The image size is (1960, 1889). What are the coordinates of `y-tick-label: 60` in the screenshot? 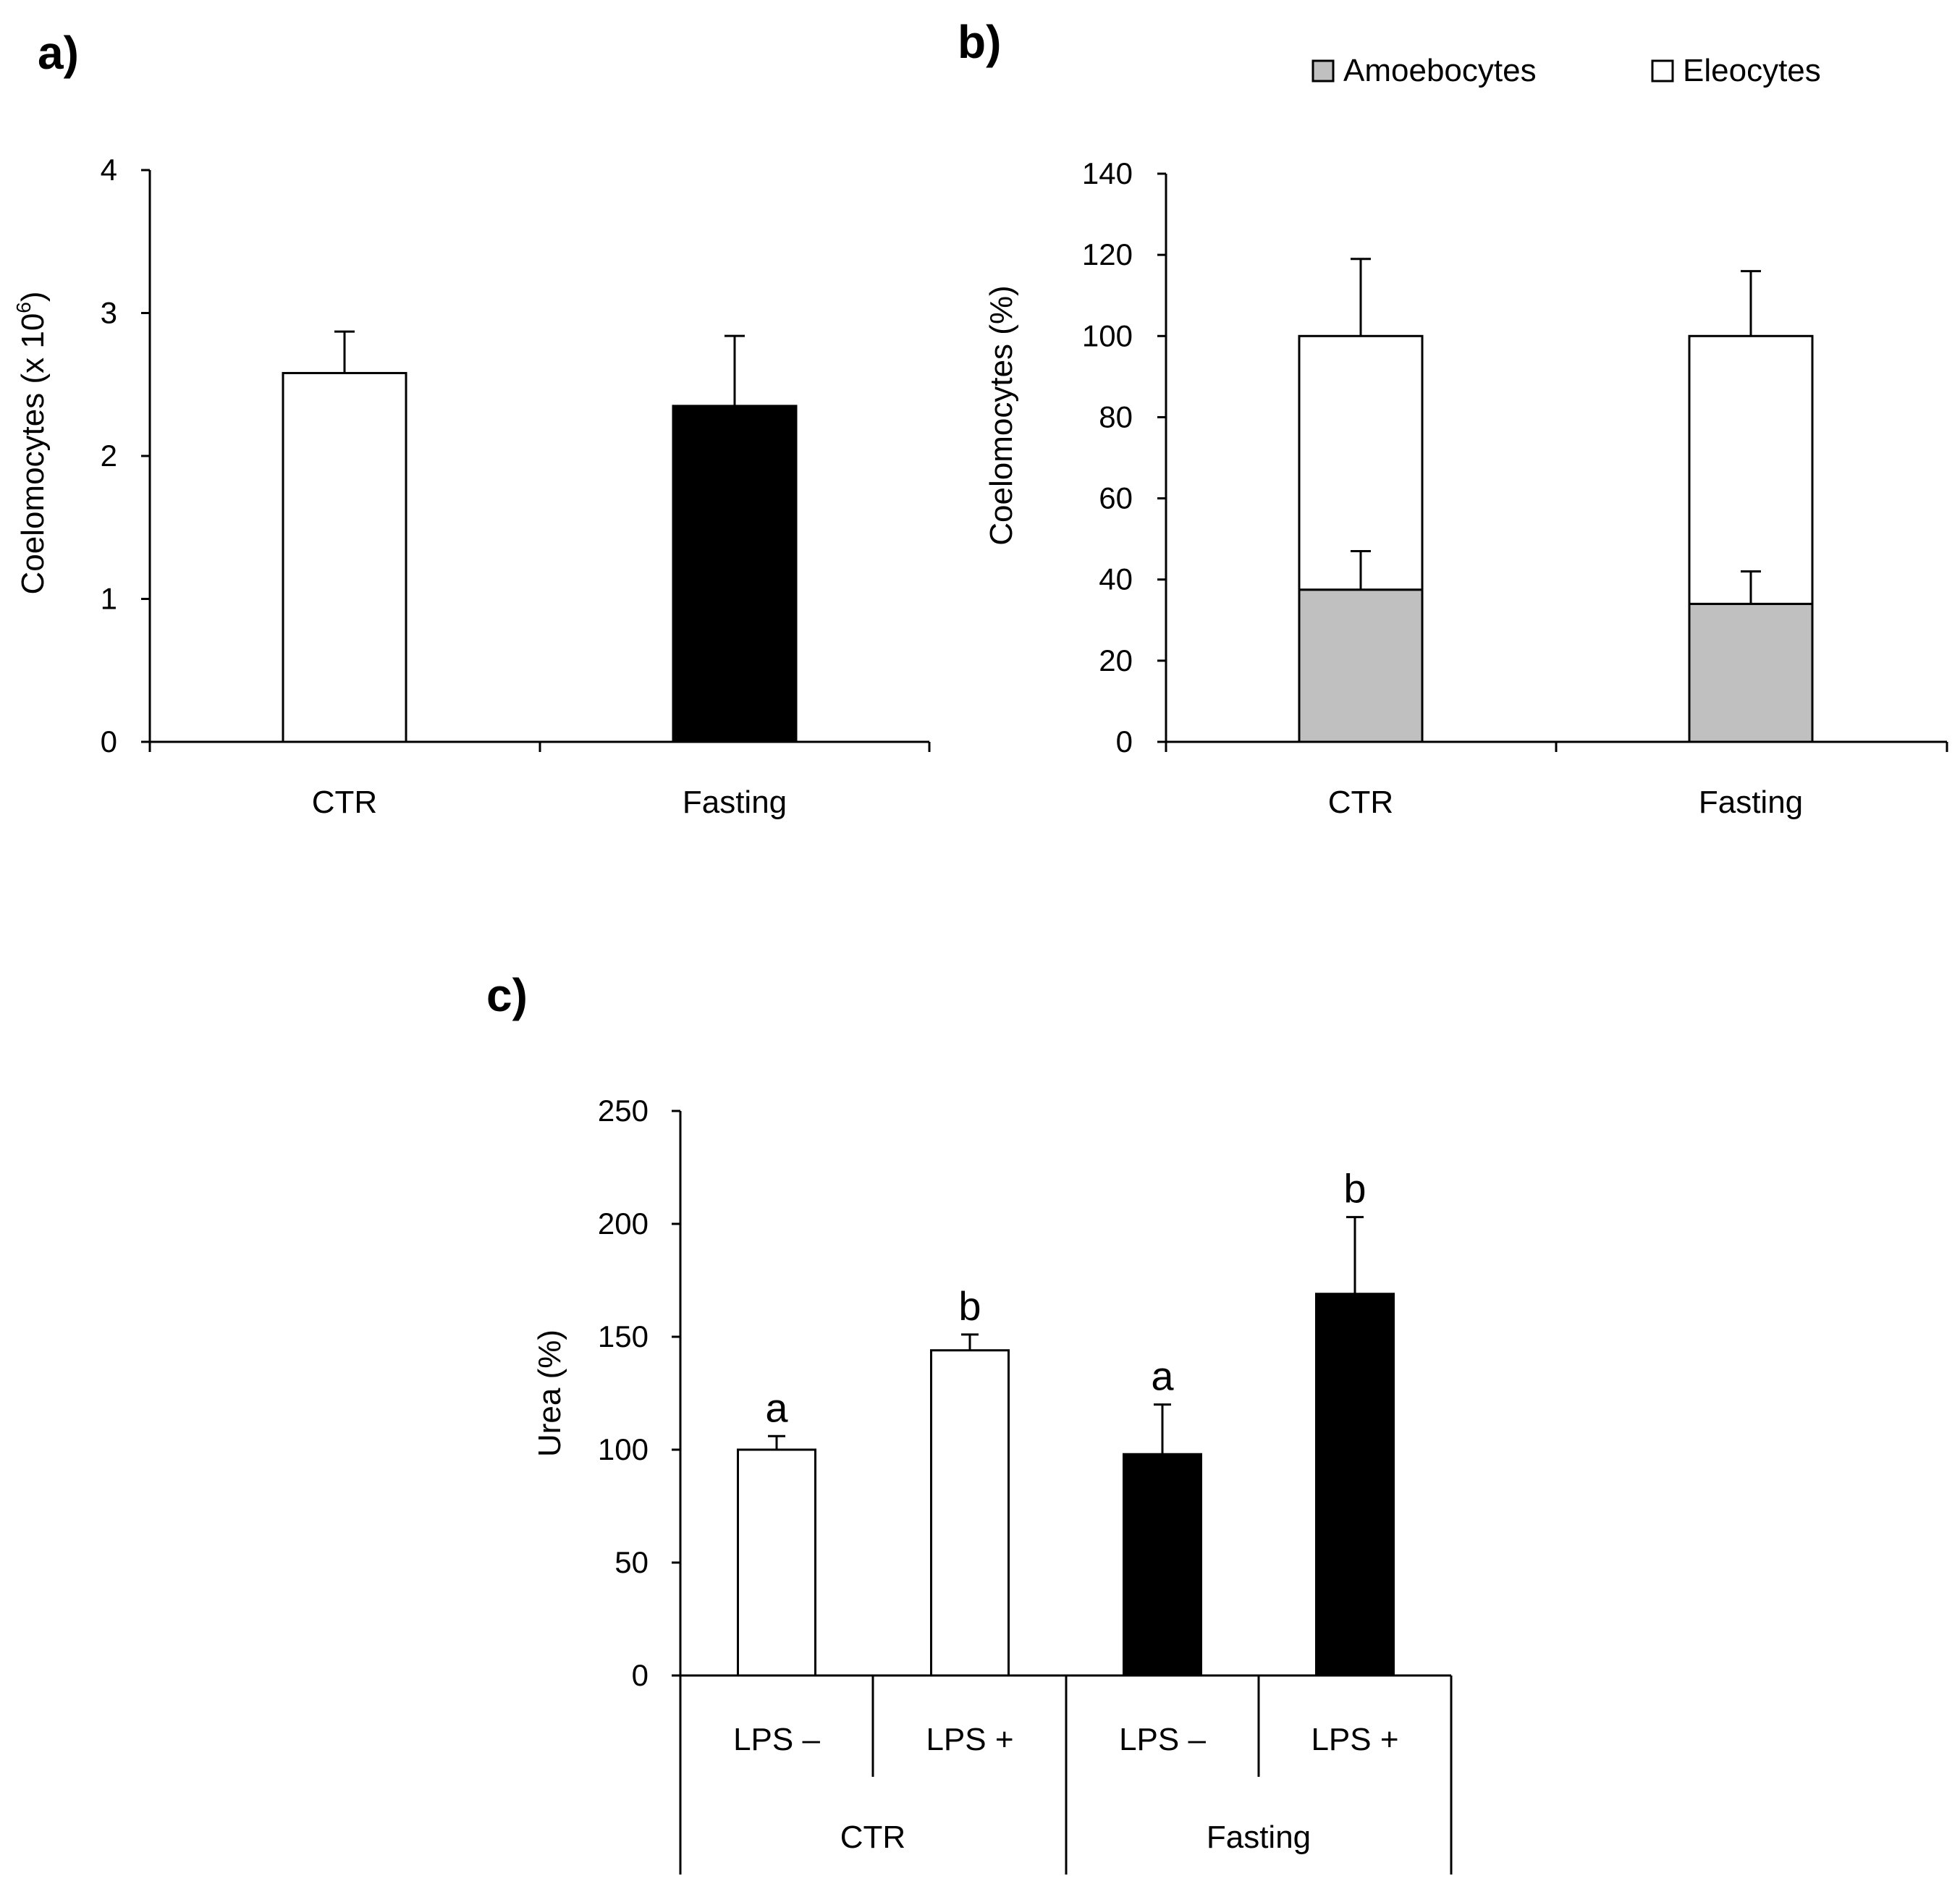 It's located at (1116, 498).